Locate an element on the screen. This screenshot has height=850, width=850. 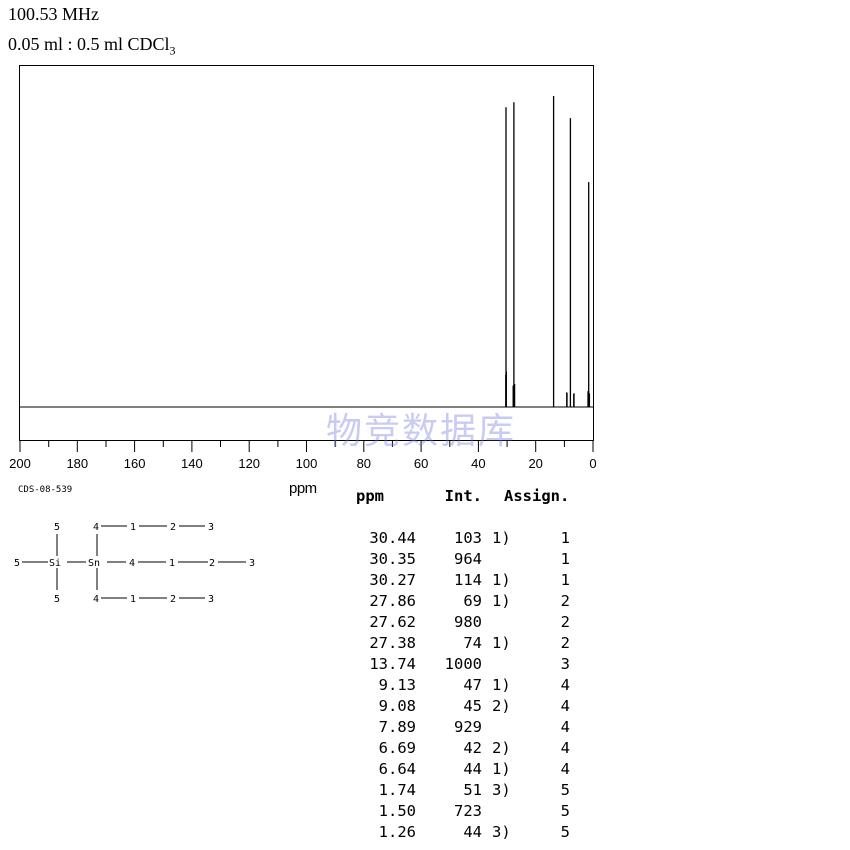
cell-assign: 1 is located at coordinates (565, 580).